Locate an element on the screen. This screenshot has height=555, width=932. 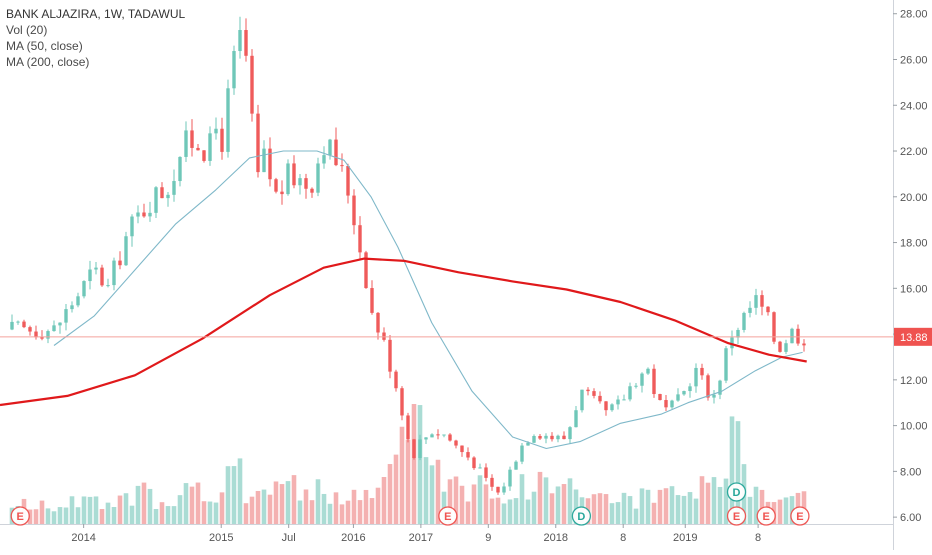
y-tick-label: 28.00 is located at coordinates (914, 15).